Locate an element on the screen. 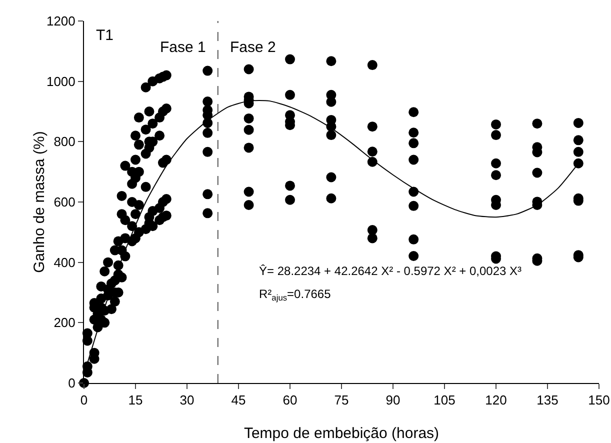  x-tick-label: 60 is located at coordinates (290, 400).